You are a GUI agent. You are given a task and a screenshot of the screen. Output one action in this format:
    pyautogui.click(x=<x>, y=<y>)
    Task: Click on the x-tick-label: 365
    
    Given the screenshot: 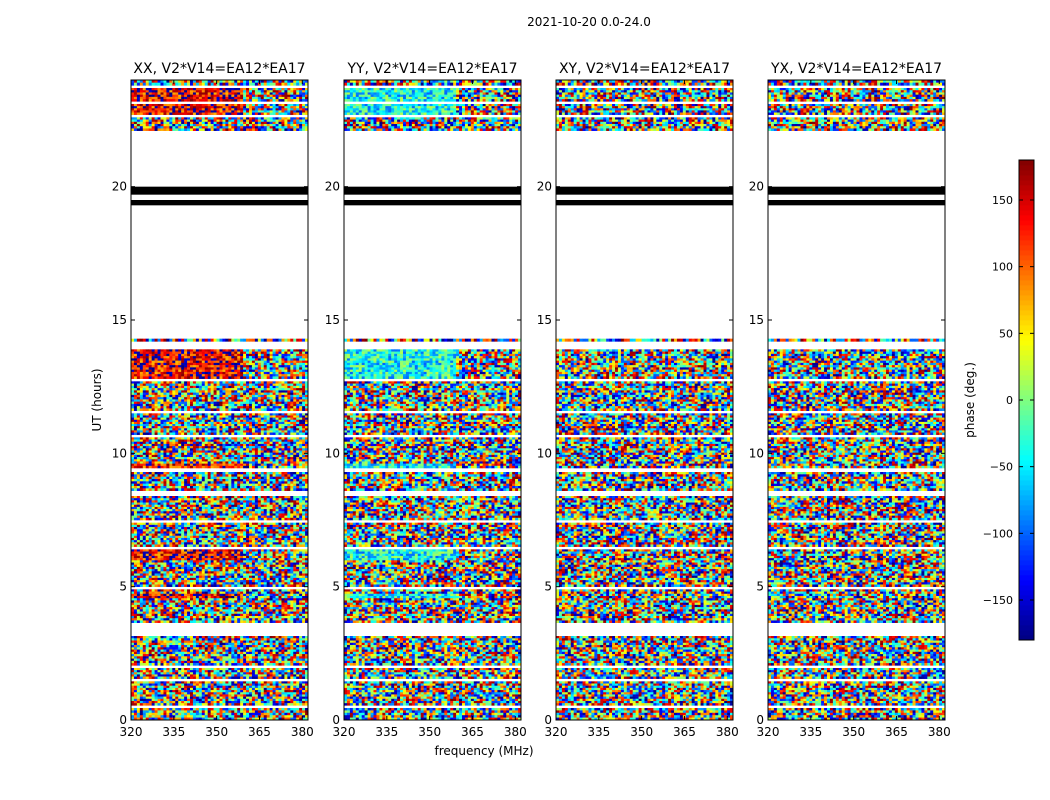 What is the action you would take?
    pyautogui.click(x=472, y=732)
    